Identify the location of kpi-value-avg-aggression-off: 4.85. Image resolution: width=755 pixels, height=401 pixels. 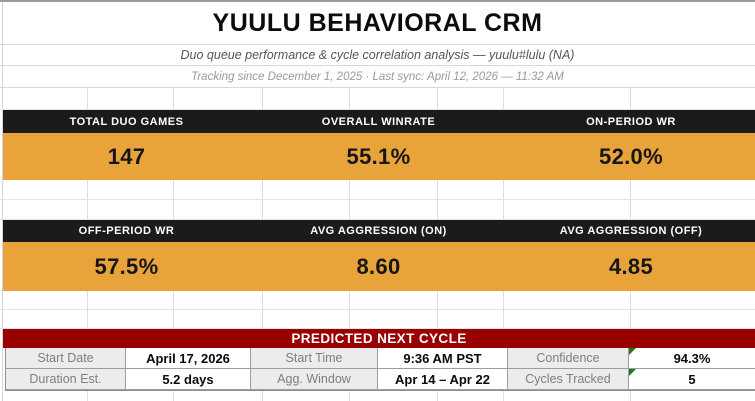
(631, 266).